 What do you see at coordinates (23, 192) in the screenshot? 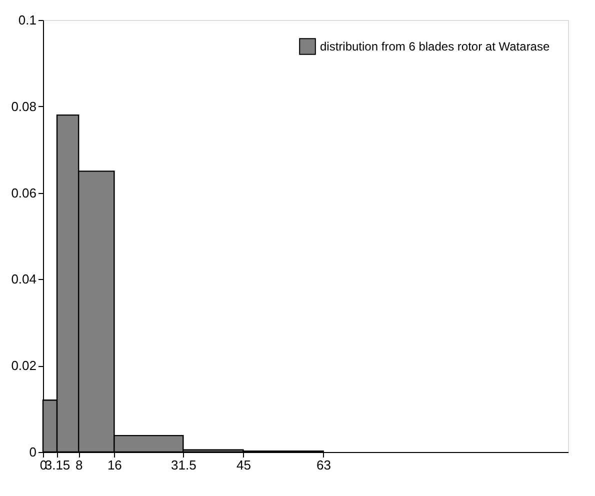
I see `y-tick-label: 0.06` at bounding box center [23, 192].